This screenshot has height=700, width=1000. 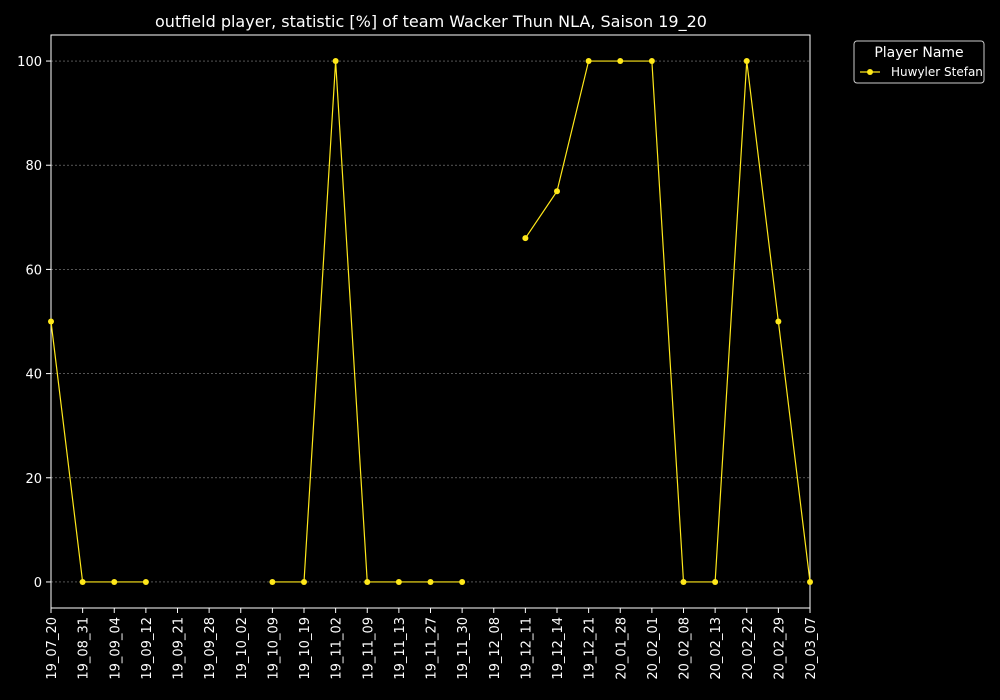 I want to click on x-tick-label: 19_09_28, so click(x=210, y=648).